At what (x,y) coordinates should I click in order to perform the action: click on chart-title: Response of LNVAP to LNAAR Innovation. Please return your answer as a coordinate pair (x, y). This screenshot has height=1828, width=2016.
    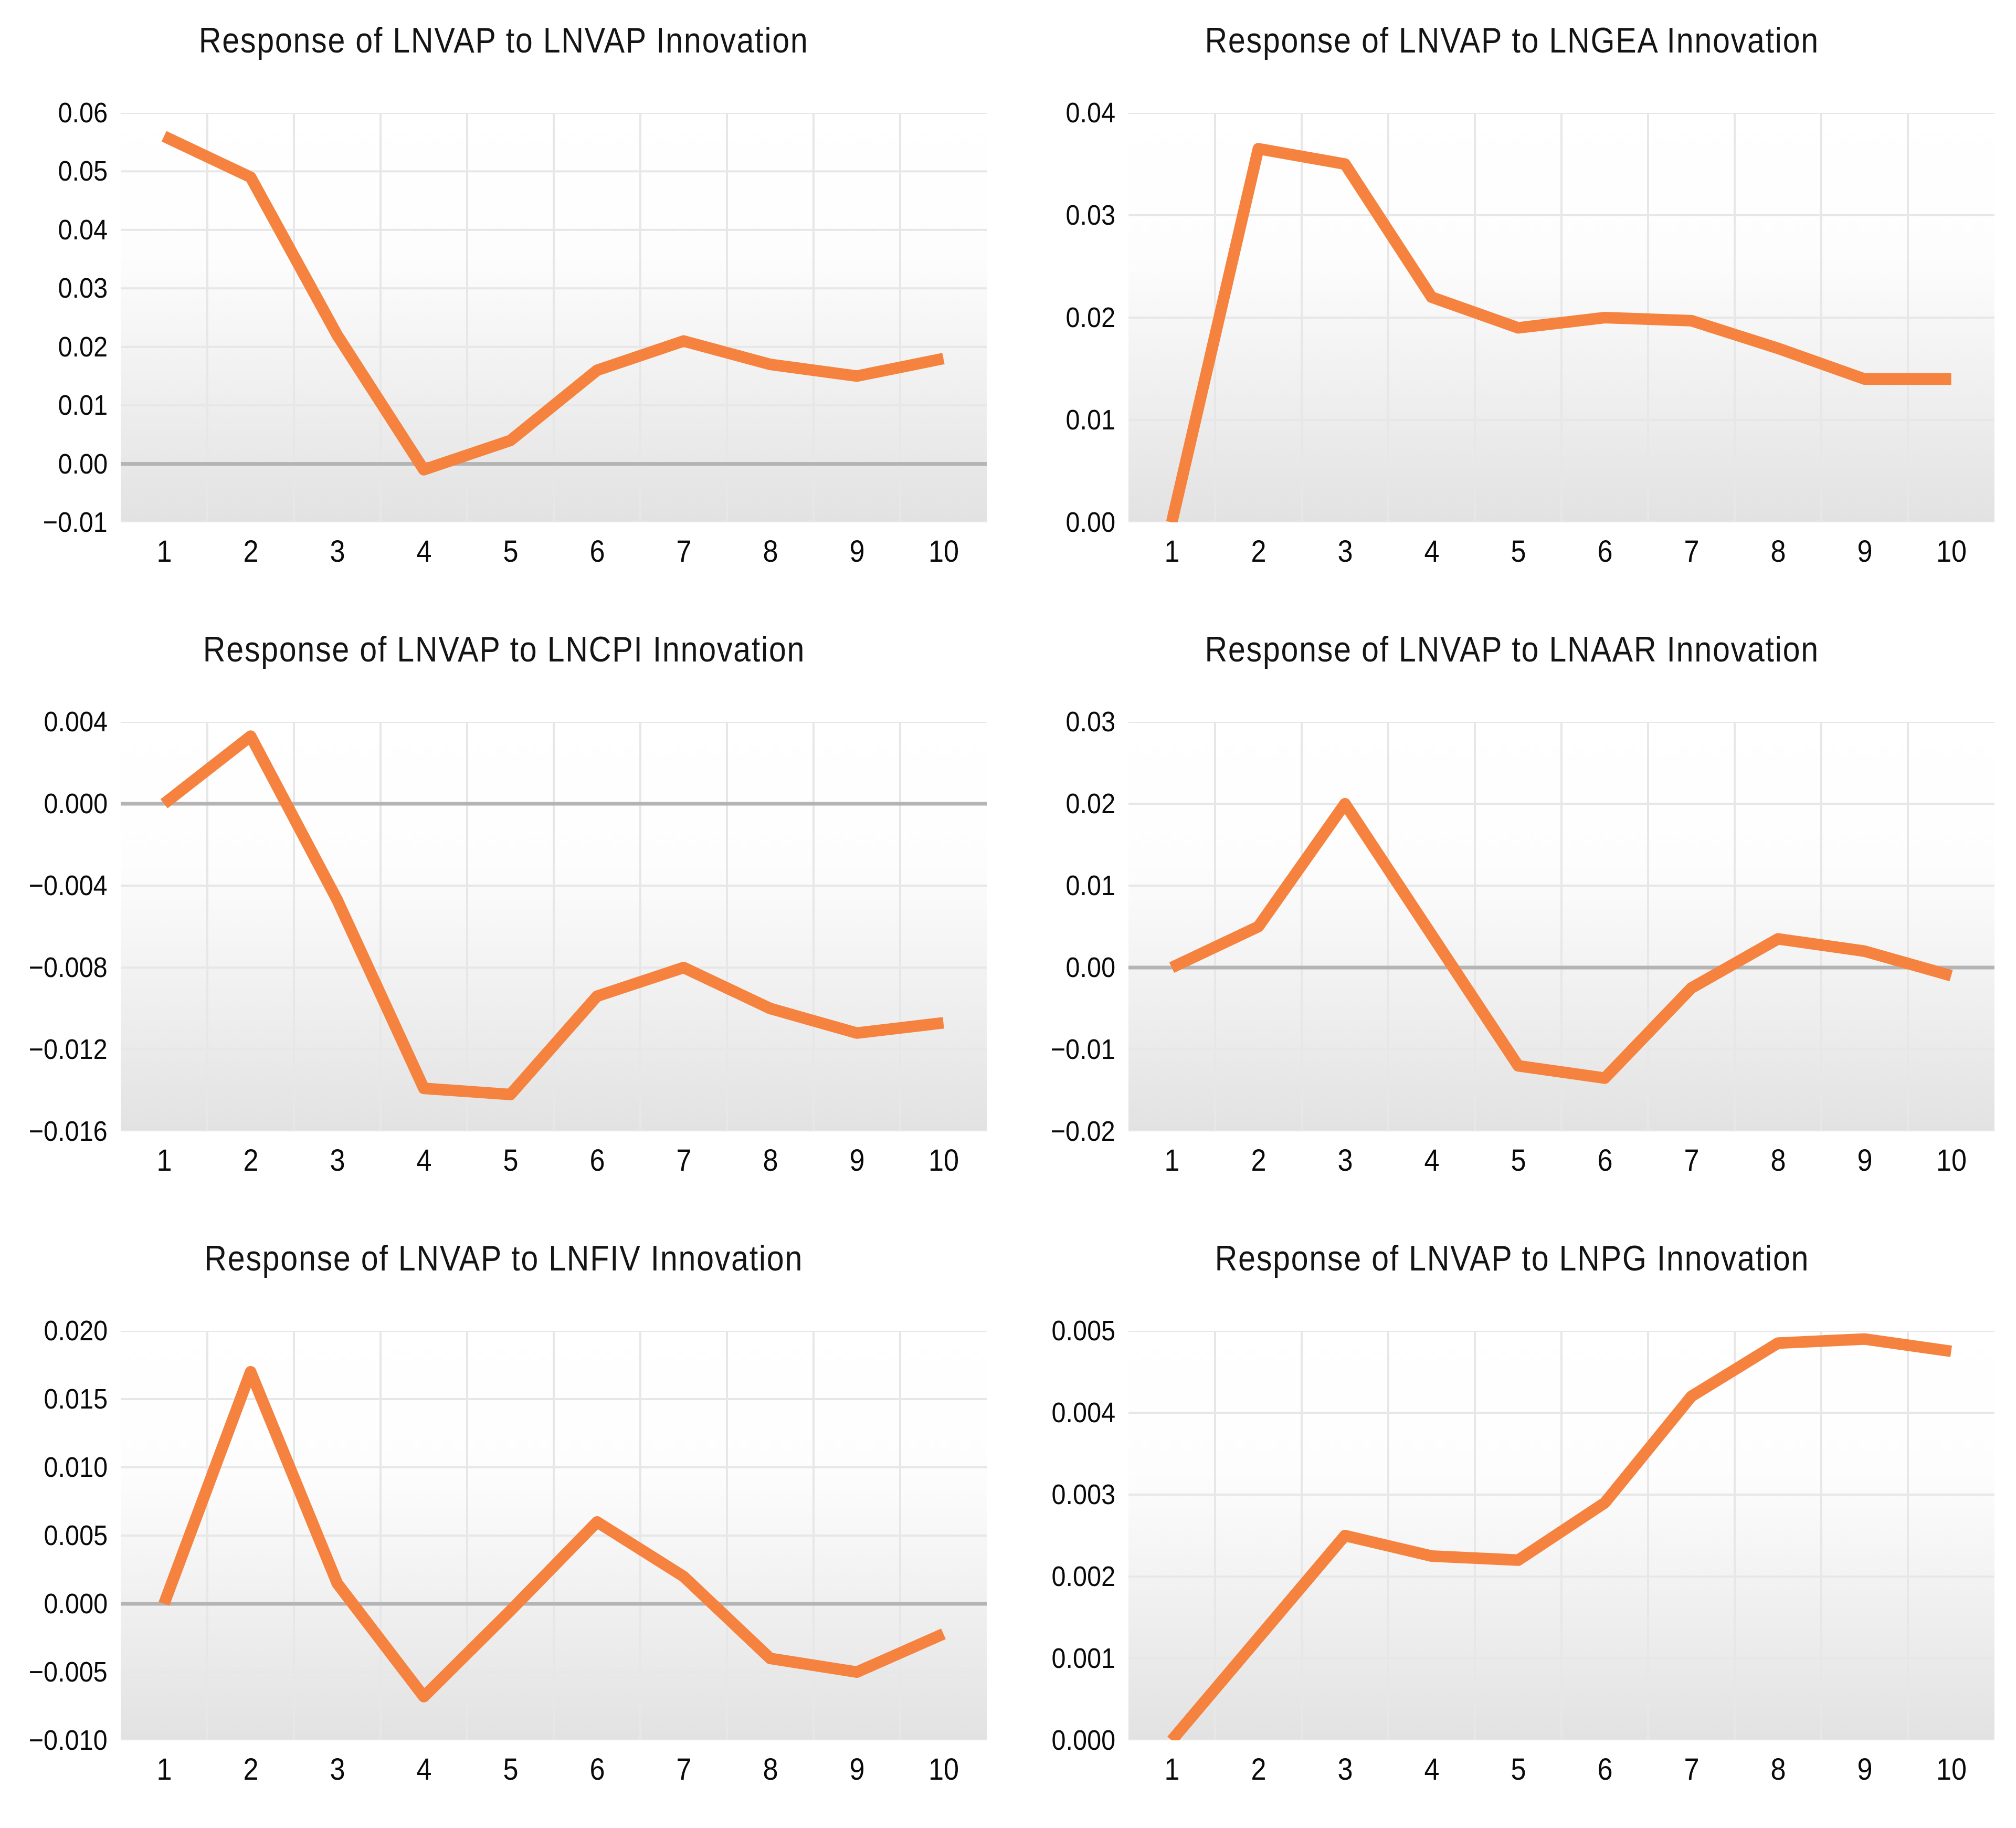
    Looking at the image, I should click on (1512, 649).